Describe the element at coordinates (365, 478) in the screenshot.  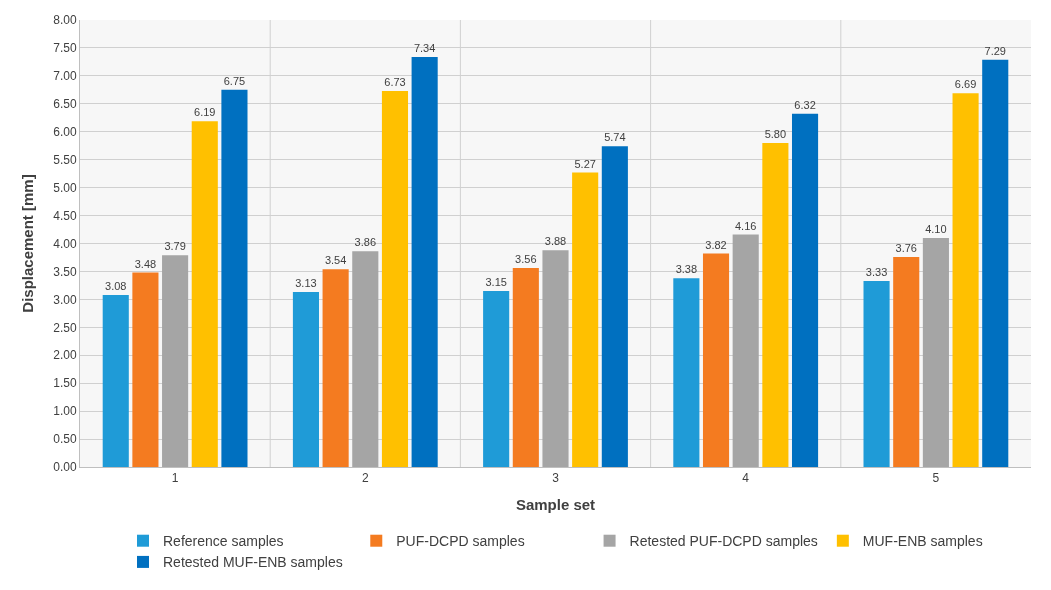
I see `x-tick-label: 2` at that location.